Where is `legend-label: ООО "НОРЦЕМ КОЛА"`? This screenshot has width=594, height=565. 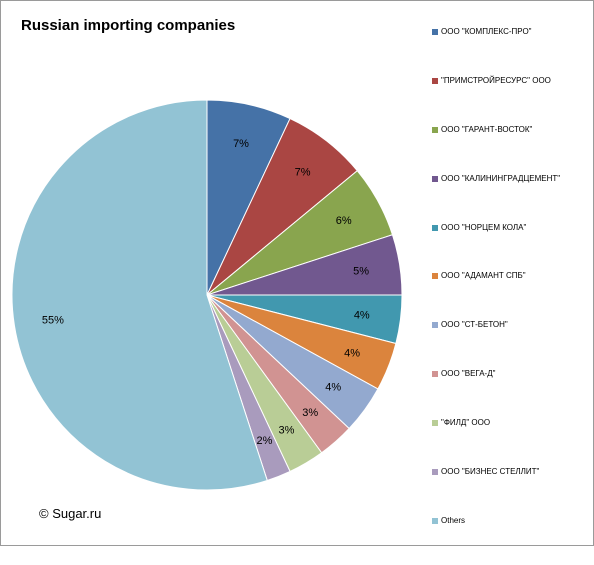
legend-label: ООО "НОРЦЕМ КОЛА" is located at coordinates (484, 227).